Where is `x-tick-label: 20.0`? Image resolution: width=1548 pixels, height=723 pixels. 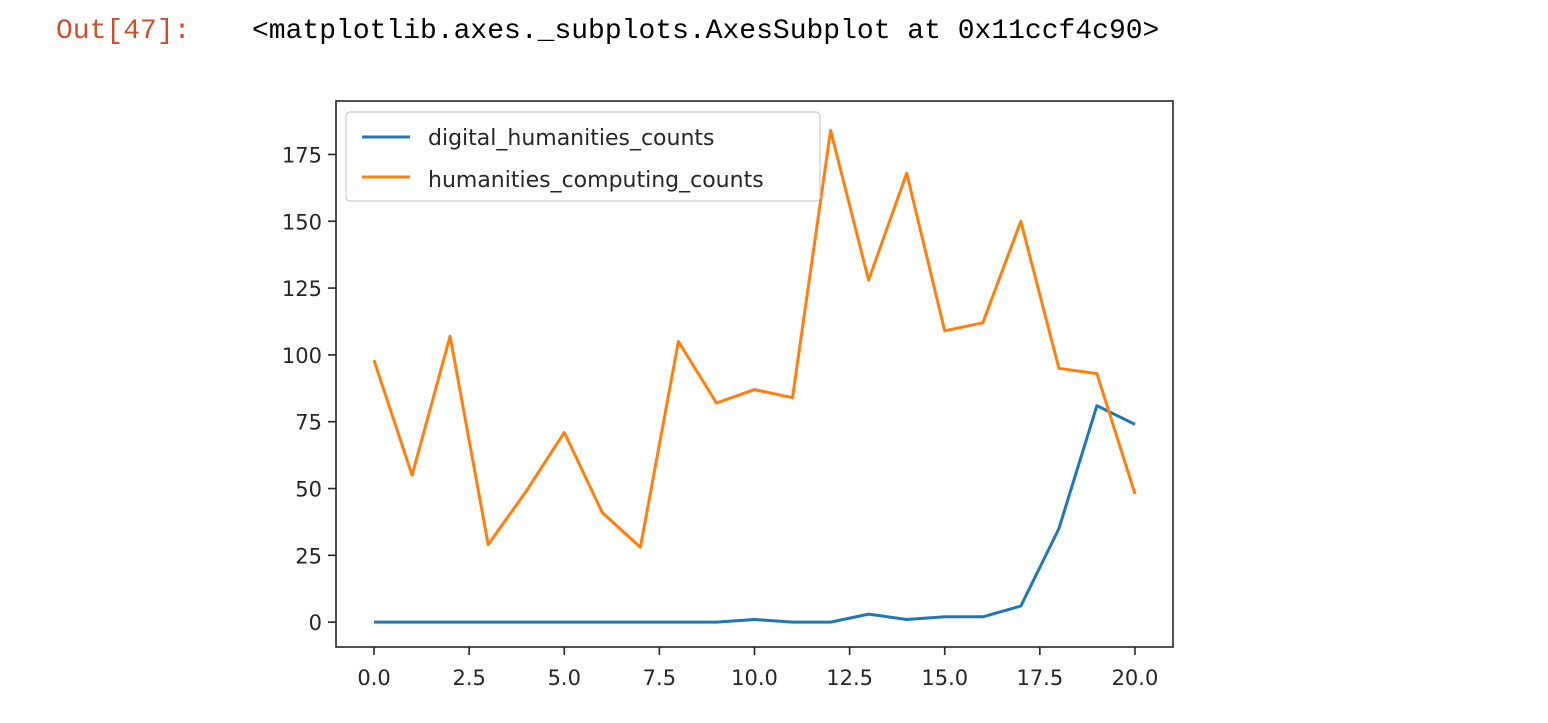
x-tick-label: 20.0 is located at coordinates (1135, 678).